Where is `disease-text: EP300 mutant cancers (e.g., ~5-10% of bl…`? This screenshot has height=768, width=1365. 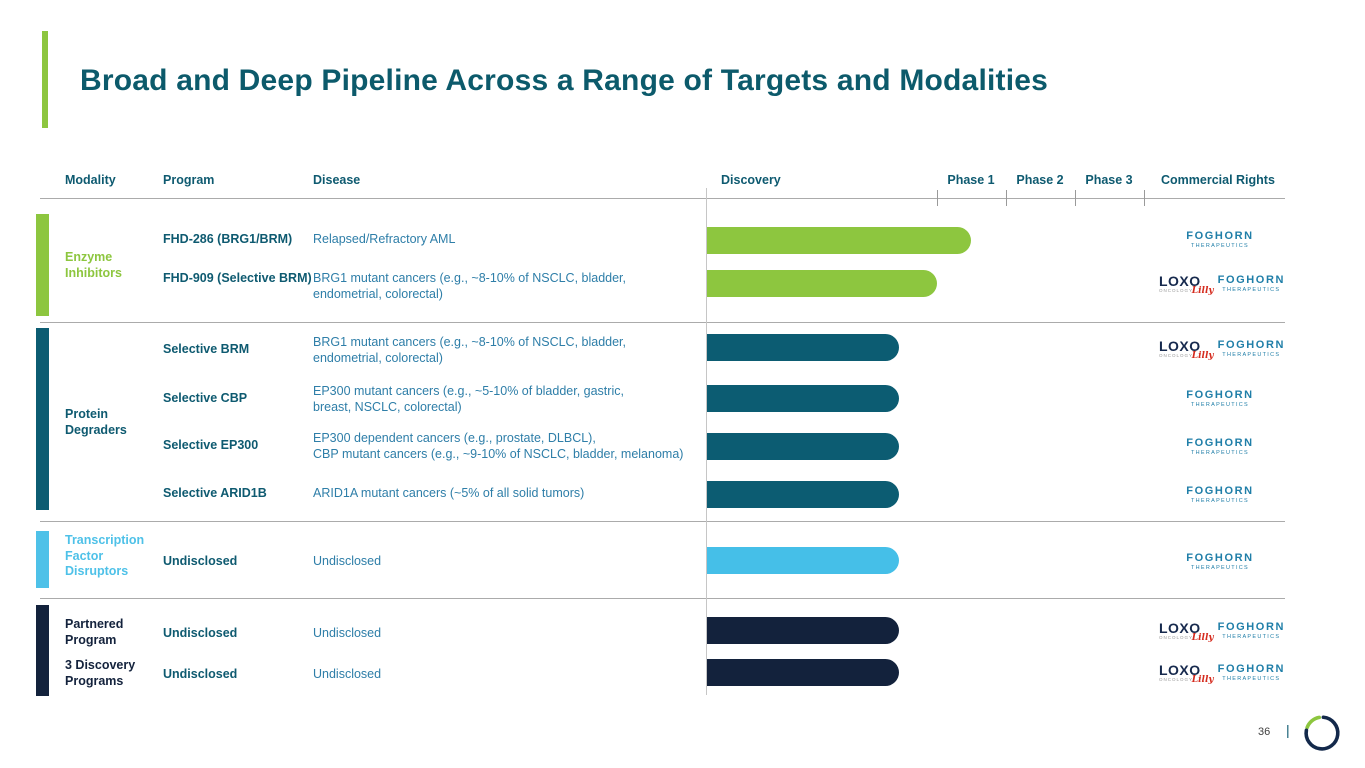 disease-text: EP300 mutant cancers (e.g., ~5-10% of bl… is located at coordinates (468, 399).